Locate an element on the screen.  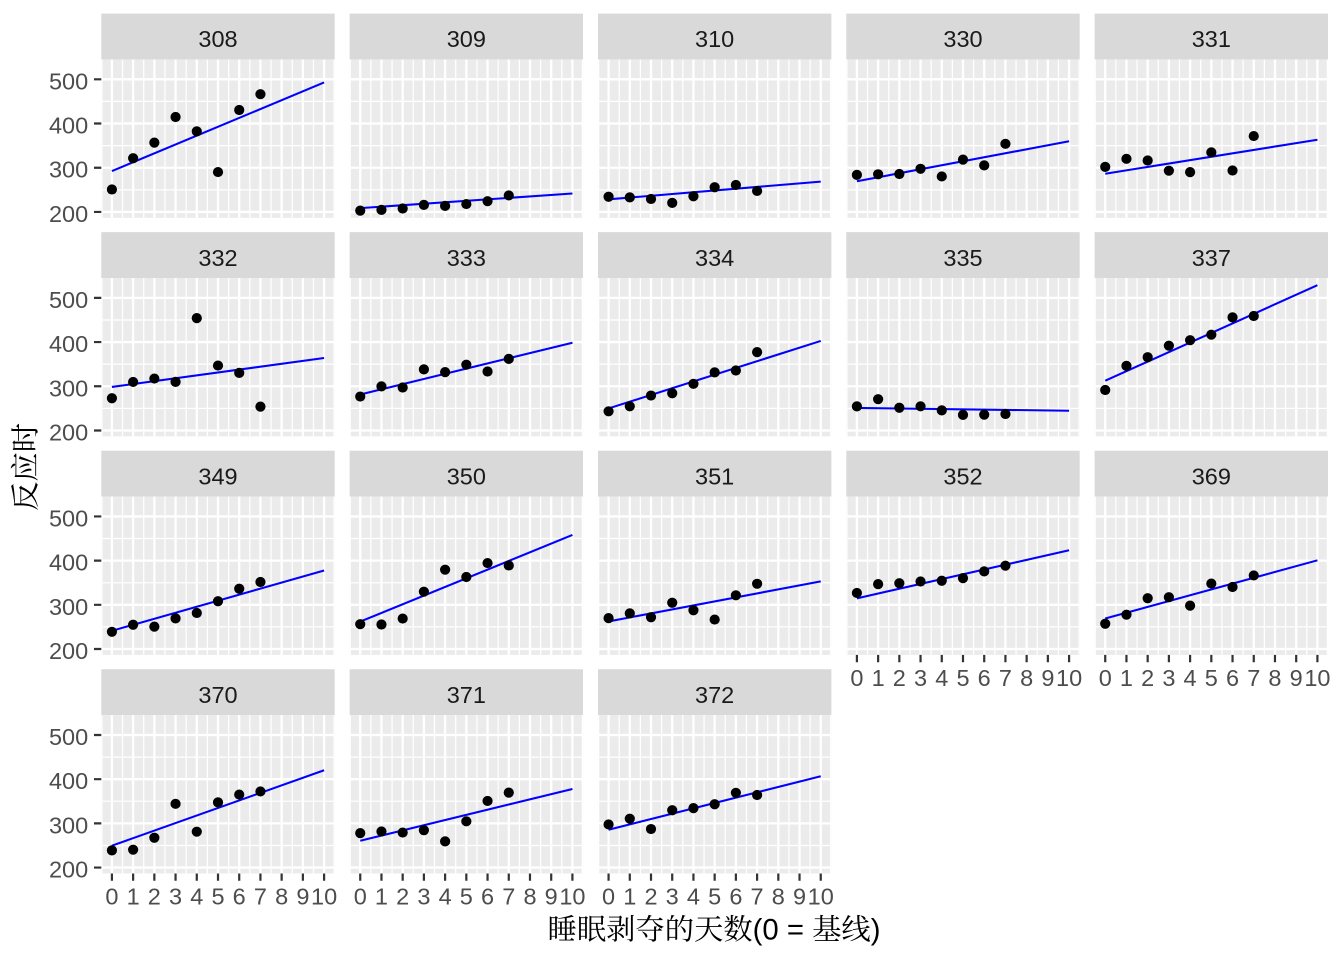
svg-text: (0 = is located at coordinates (778, 929).